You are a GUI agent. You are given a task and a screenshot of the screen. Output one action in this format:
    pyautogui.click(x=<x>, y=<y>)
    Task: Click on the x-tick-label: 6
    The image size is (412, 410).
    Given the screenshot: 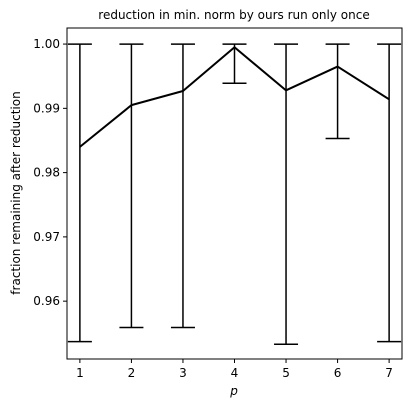 What is the action you would take?
    pyautogui.click(x=338, y=373)
    